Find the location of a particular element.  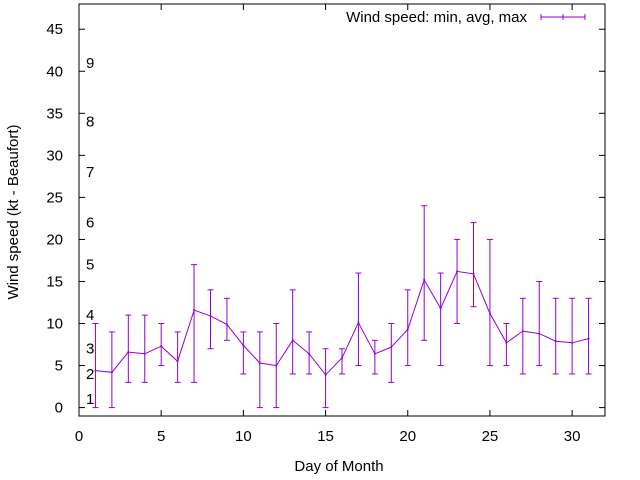

y-tick-label: 30 is located at coordinates (54, 155).